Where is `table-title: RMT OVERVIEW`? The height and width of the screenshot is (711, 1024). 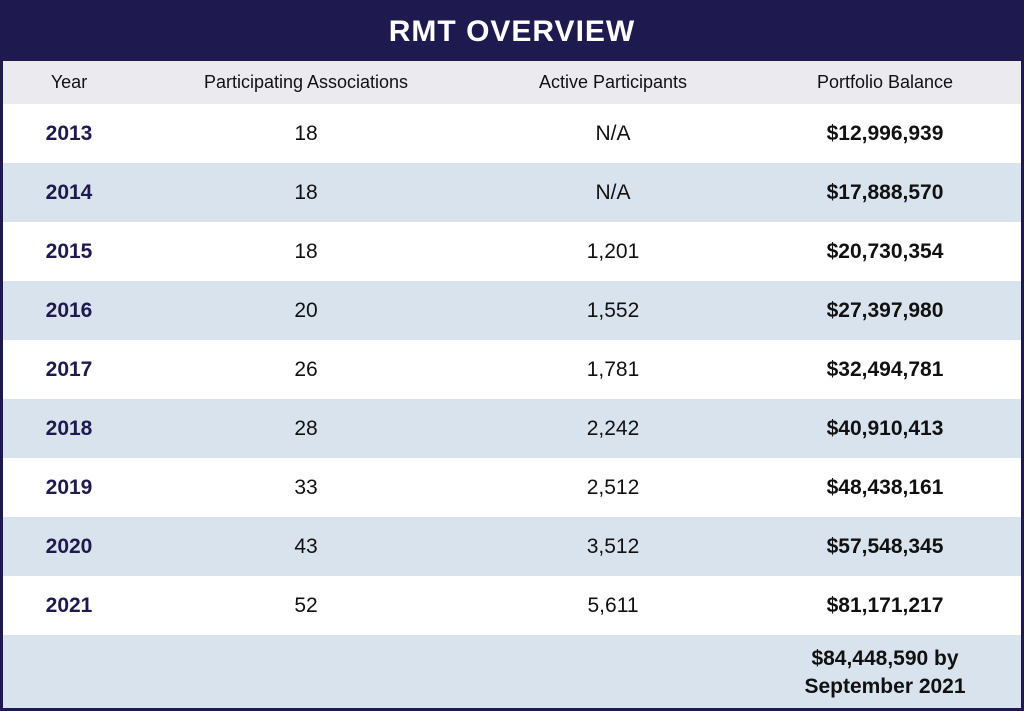 table-title: RMT OVERVIEW is located at coordinates (512, 31).